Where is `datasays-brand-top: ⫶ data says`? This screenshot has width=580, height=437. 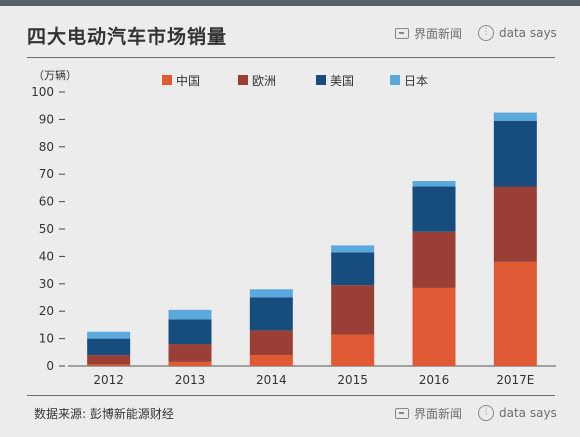 datasays-brand-top: ⫶ data says is located at coordinates (517, 33).